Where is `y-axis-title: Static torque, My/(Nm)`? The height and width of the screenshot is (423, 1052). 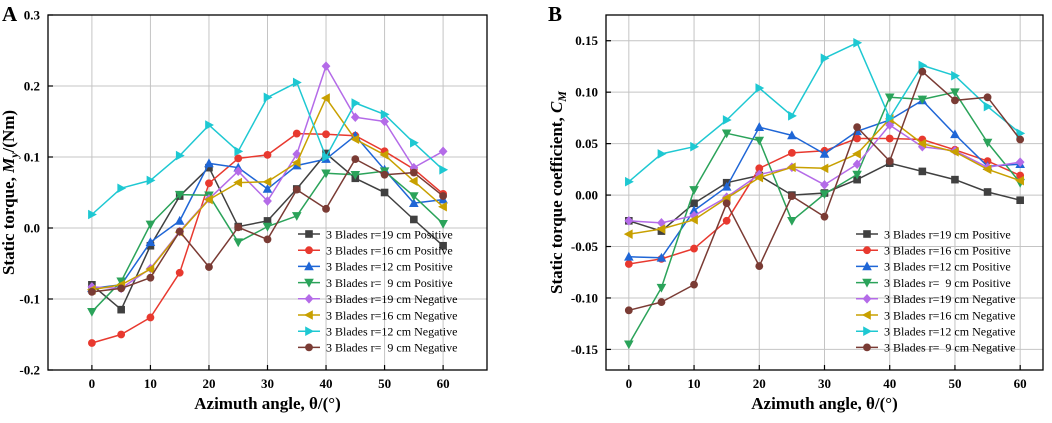 y-axis-title: Static torque, My/(Nm) is located at coordinates (10, 192).